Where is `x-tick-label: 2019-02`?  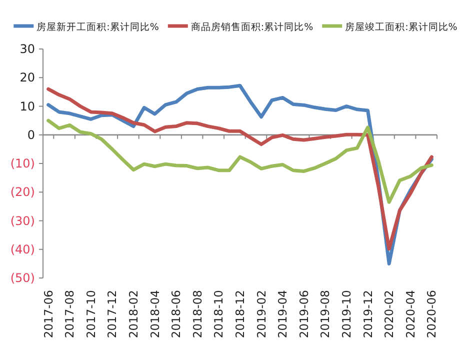
x-tick-label: 2019-02 is located at coordinates (261, 314).